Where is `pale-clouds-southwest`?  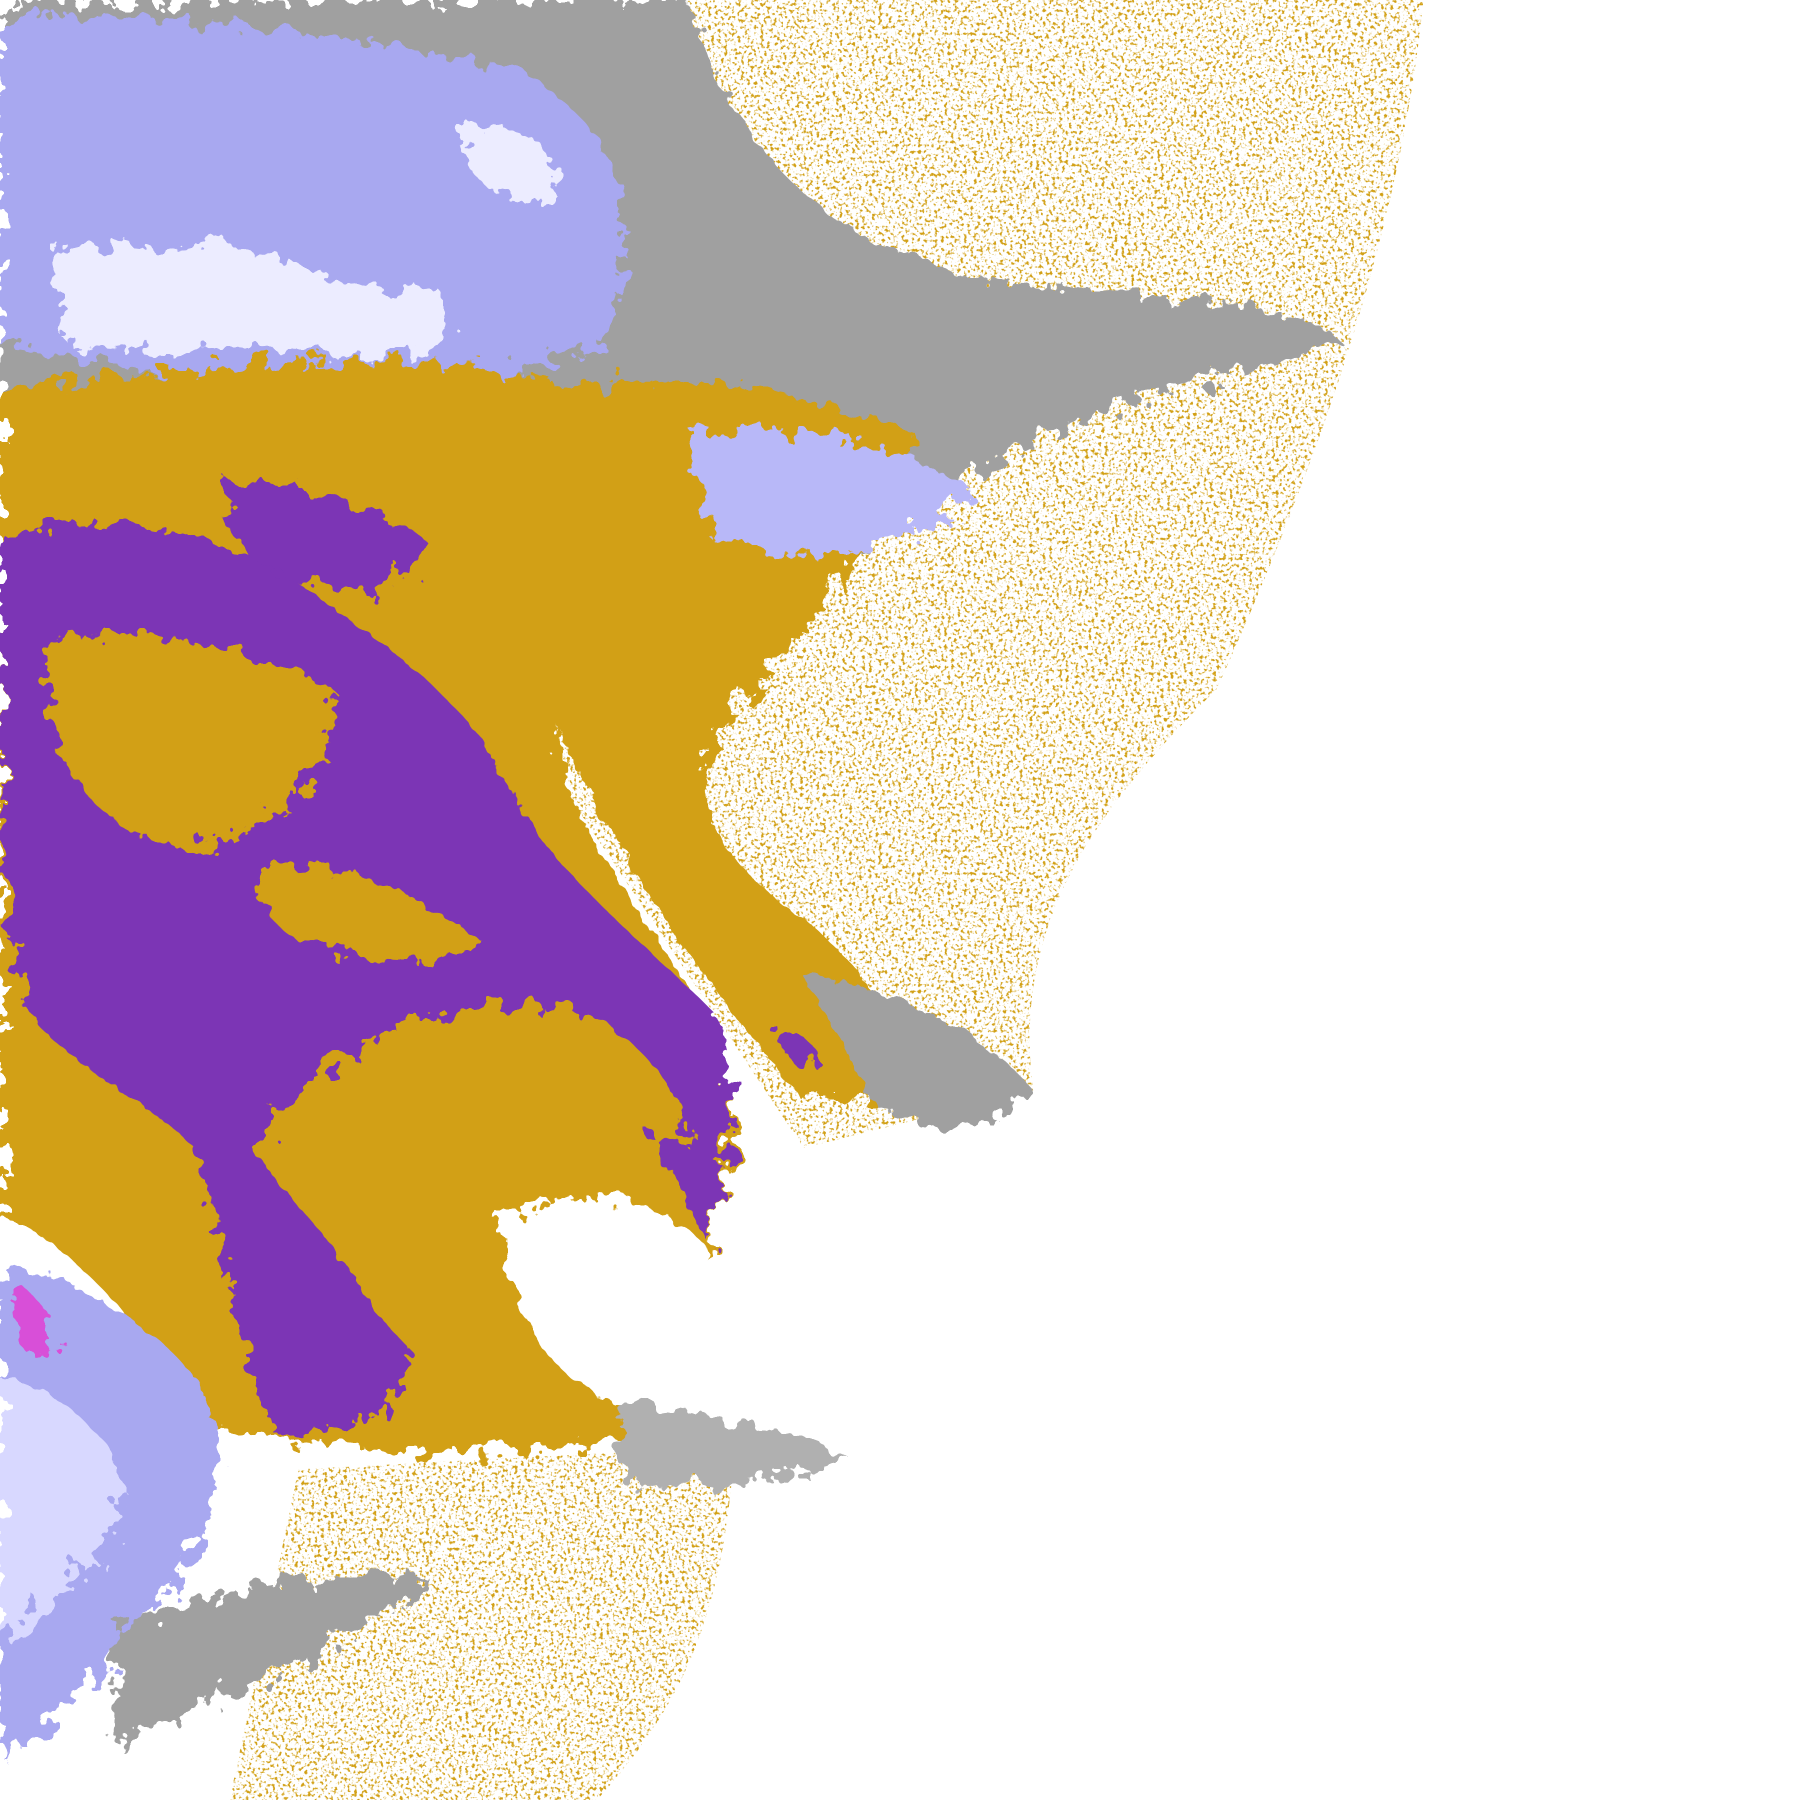 pale-clouds-southwest is located at coordinates (63, 1509).